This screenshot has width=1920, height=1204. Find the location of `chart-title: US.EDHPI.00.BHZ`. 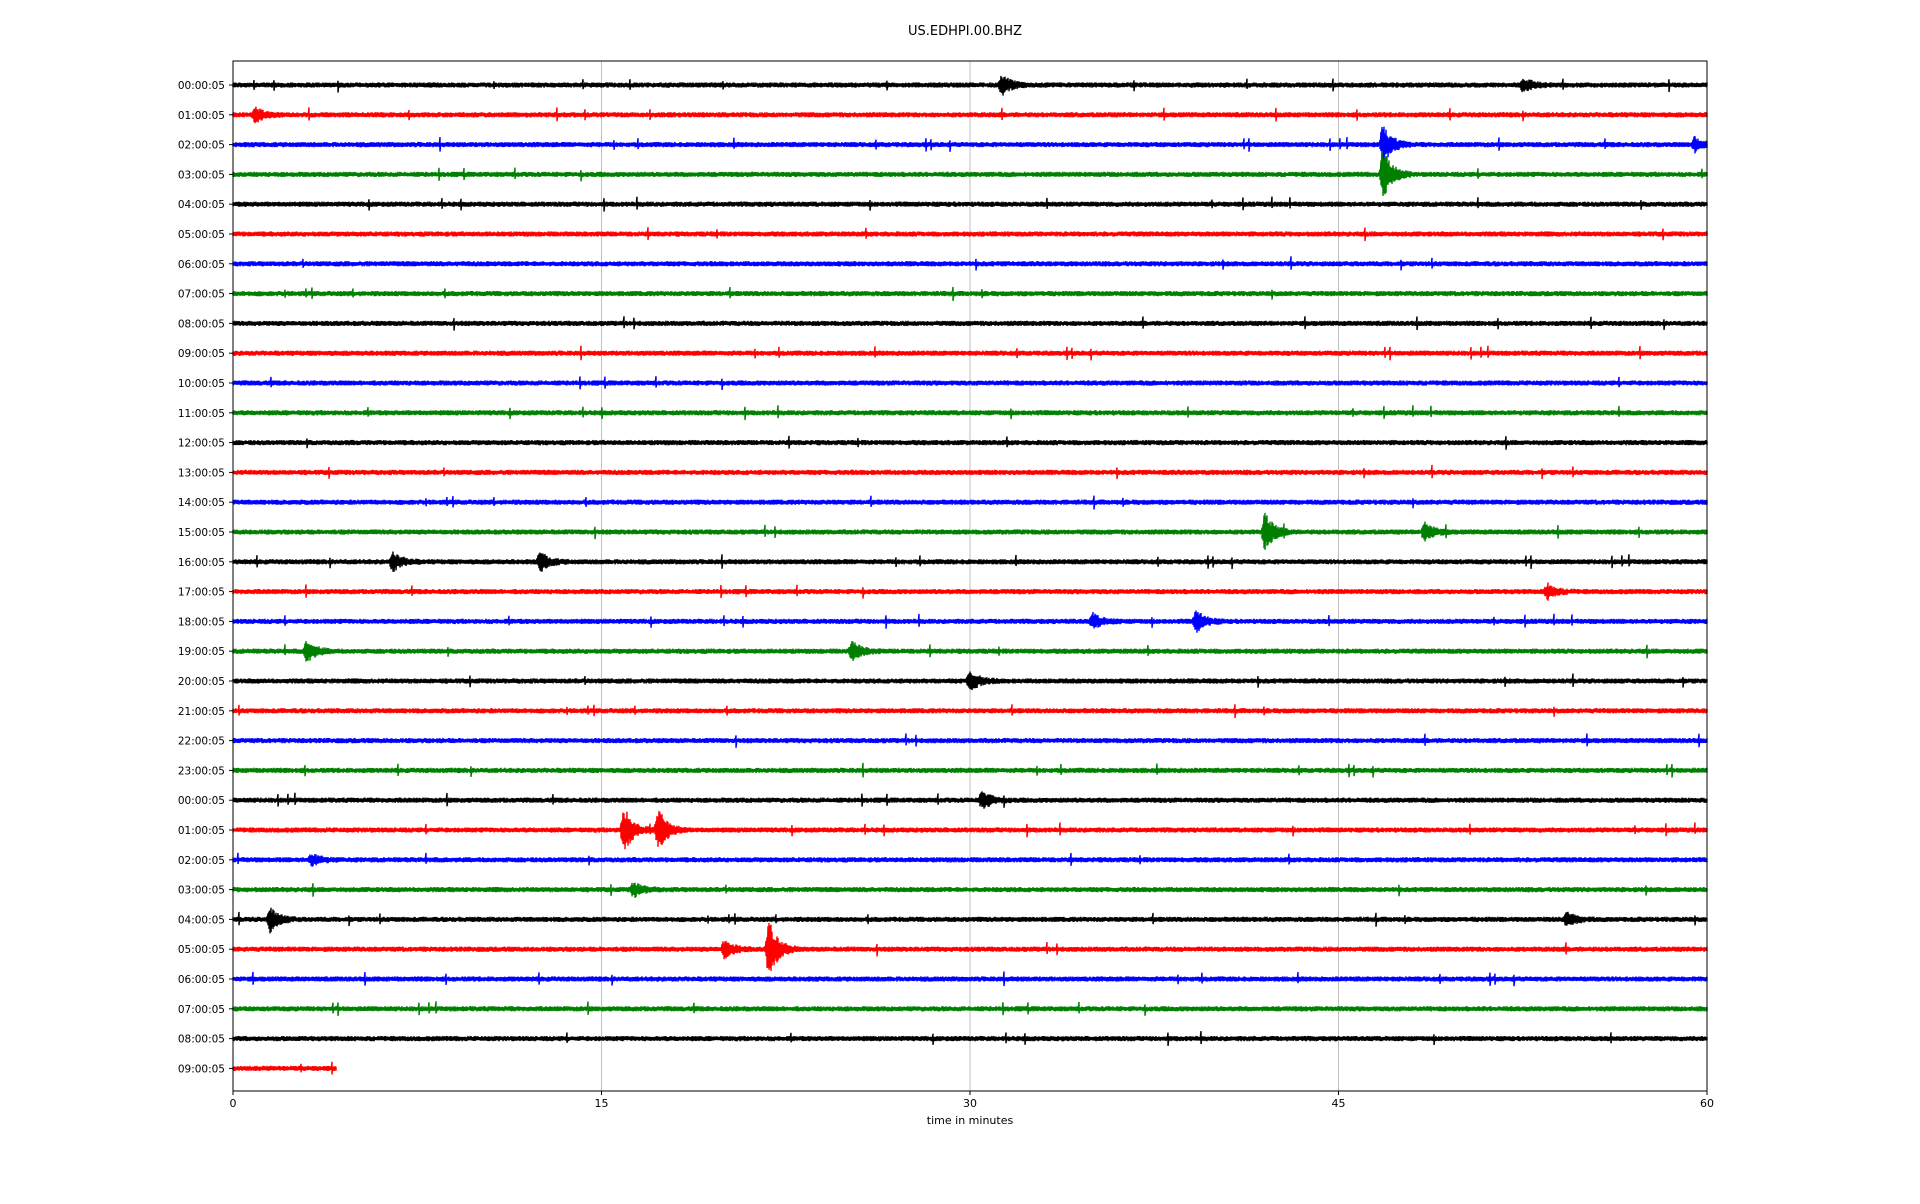

chart-title: US.EDHPI.00.BHZ is located at coordinates (965, 31).